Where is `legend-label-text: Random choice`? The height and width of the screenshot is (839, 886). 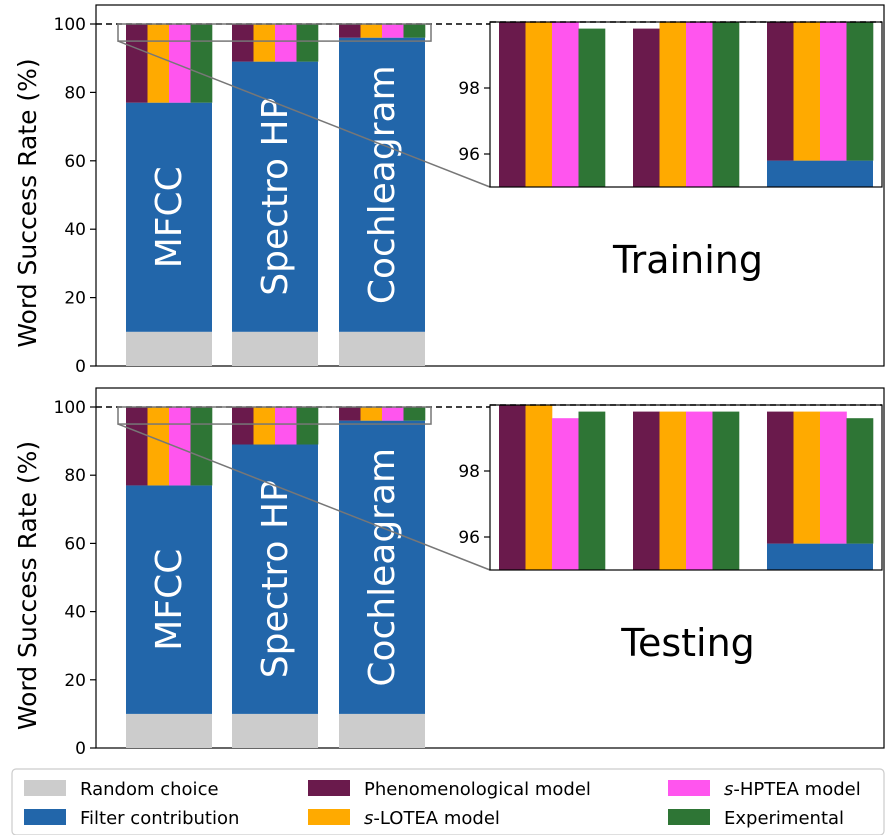 legend-label-text: Random choice is located at coordinates (149, 789).